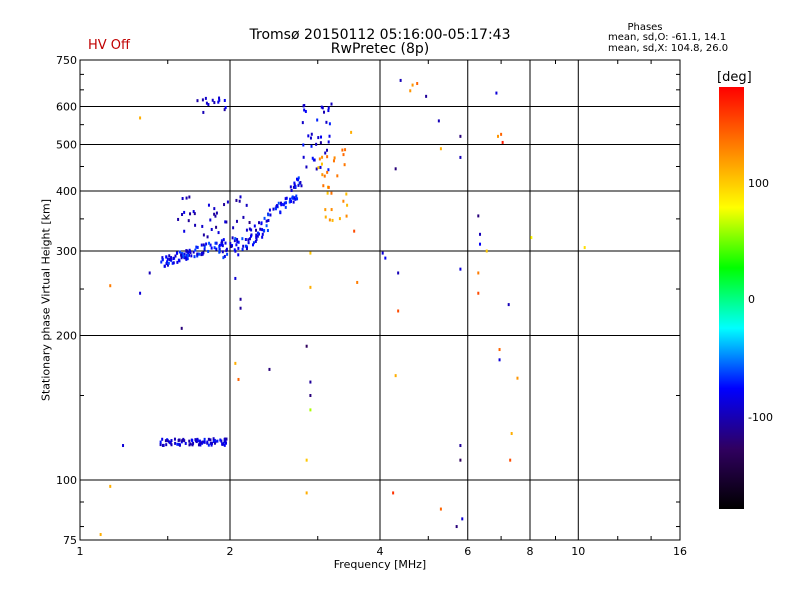 The height and width of the screenshot is (600, 800). Describe the element at coordinates (66, 107) in the screenshot. I see `y-tick-label: 600` at that location.